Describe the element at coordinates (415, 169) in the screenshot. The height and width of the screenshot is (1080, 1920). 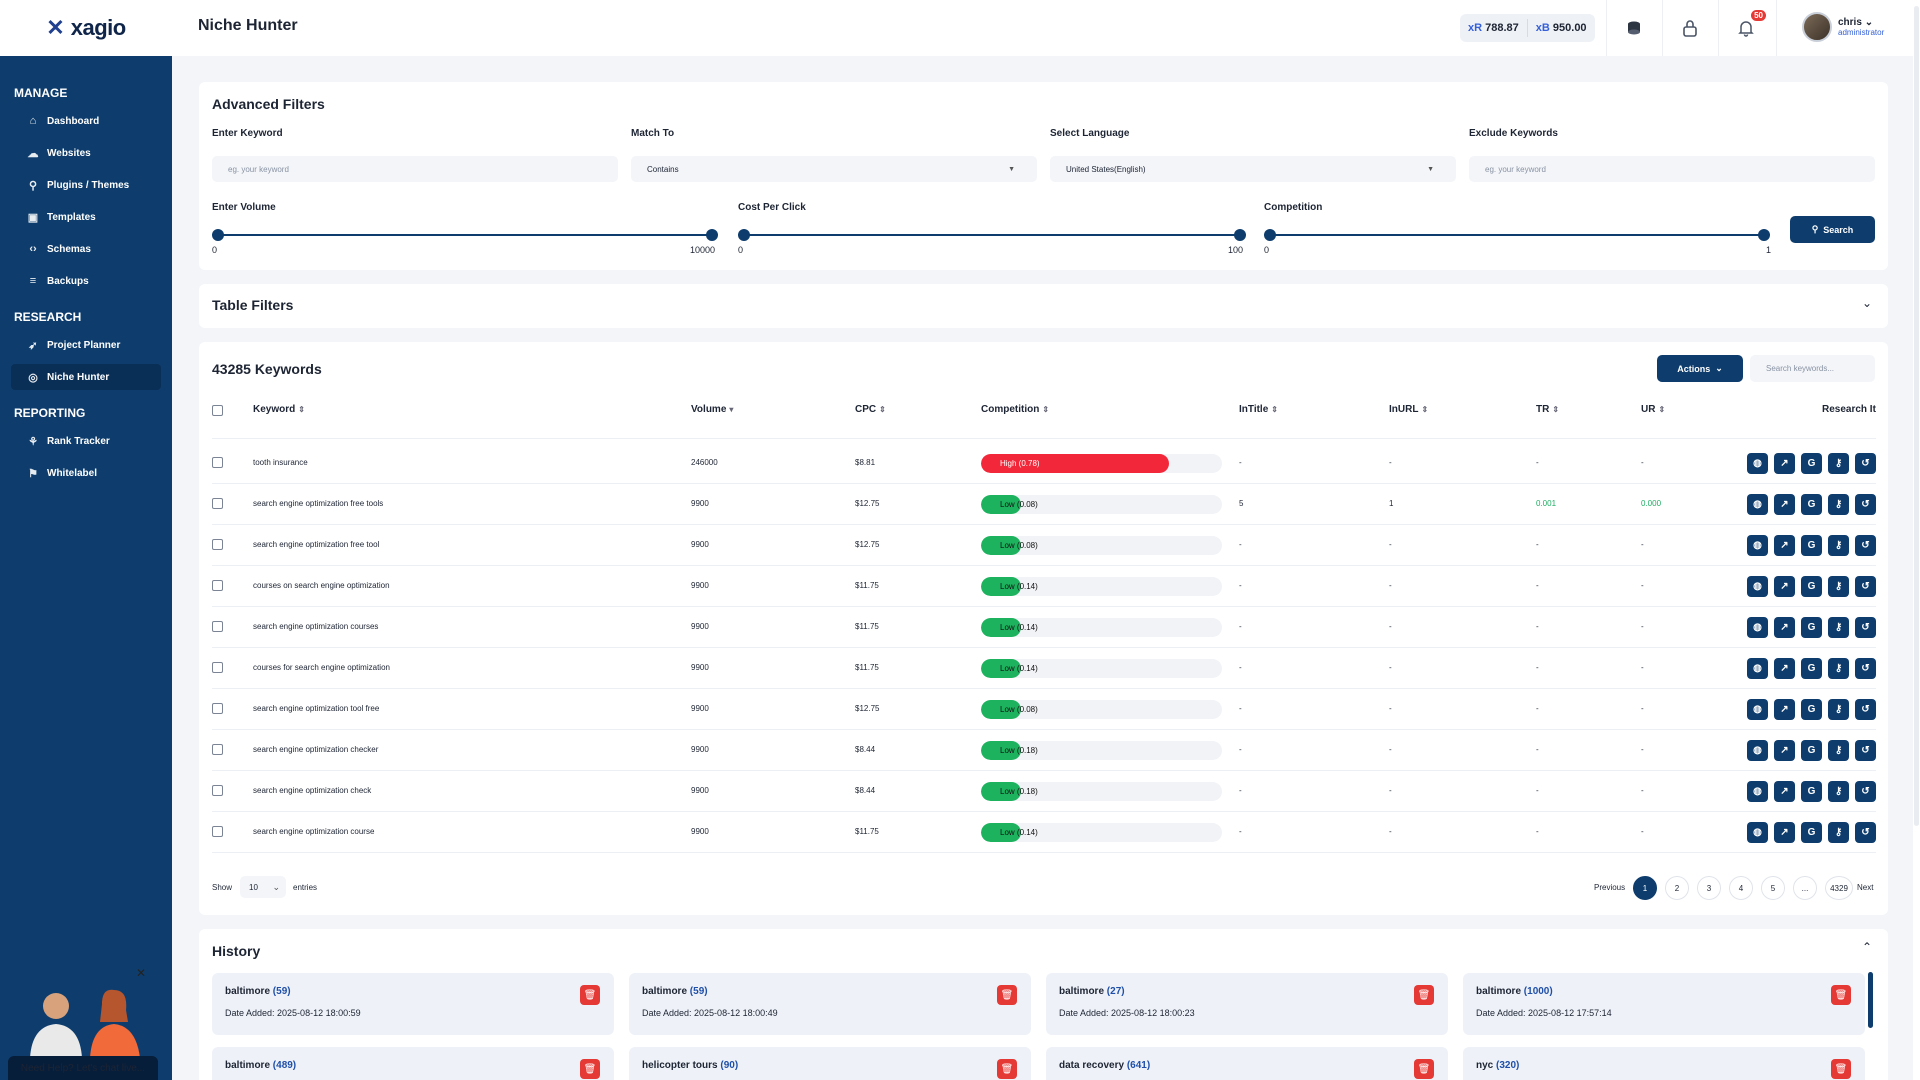
I see `keyword-input: eg. your keyword` at that location.